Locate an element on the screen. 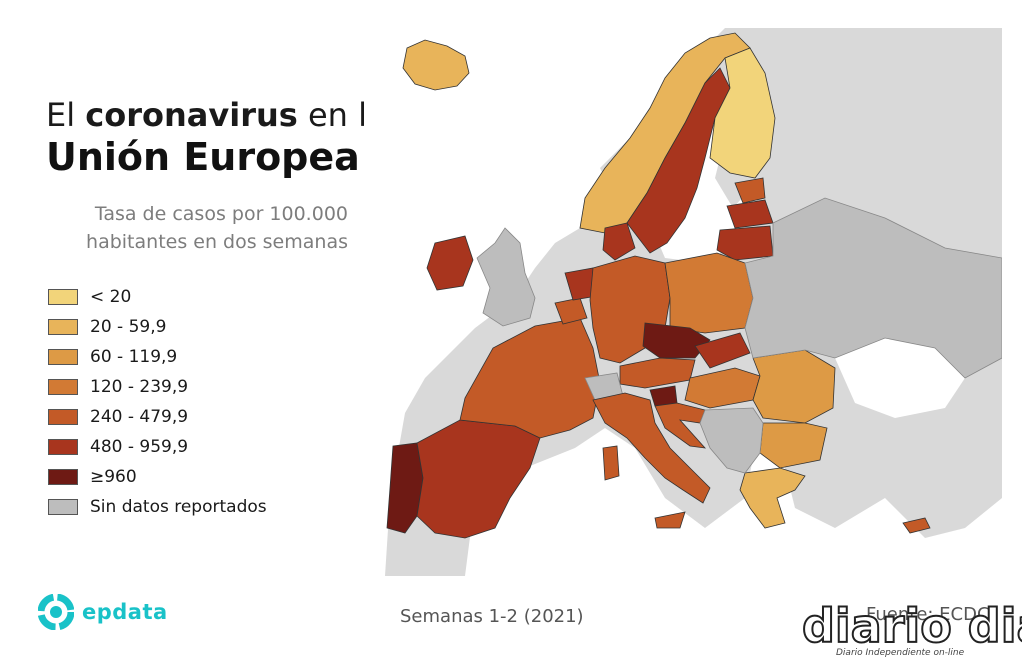 The height and width of the screenshot is (661, 1024). diario-dia-watermark: diario dia is located at coordinates (911, 626).